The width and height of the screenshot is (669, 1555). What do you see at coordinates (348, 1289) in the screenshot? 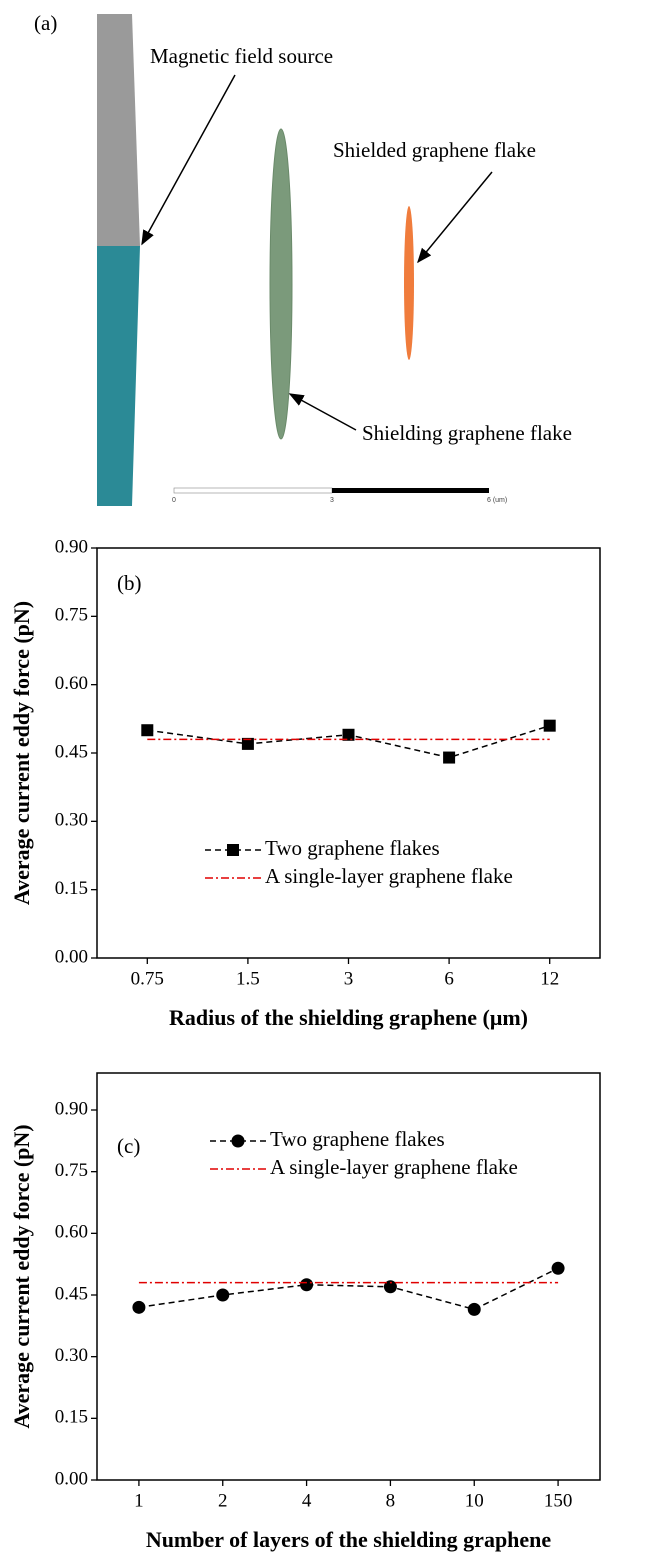
I see `series-line` at bounding box center [348, 1289].